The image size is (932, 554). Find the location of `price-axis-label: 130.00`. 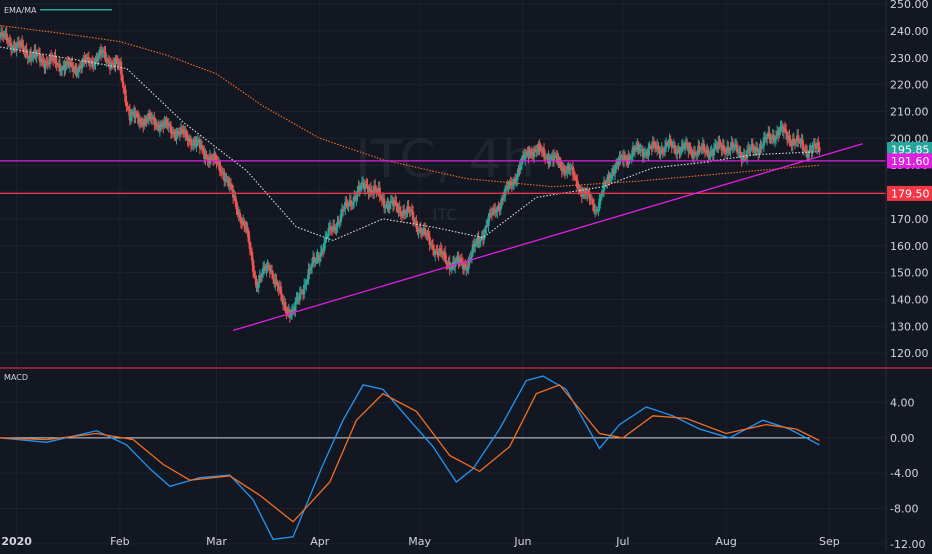

price-axis-label: 130.00 is located at coordinates (909, 326).